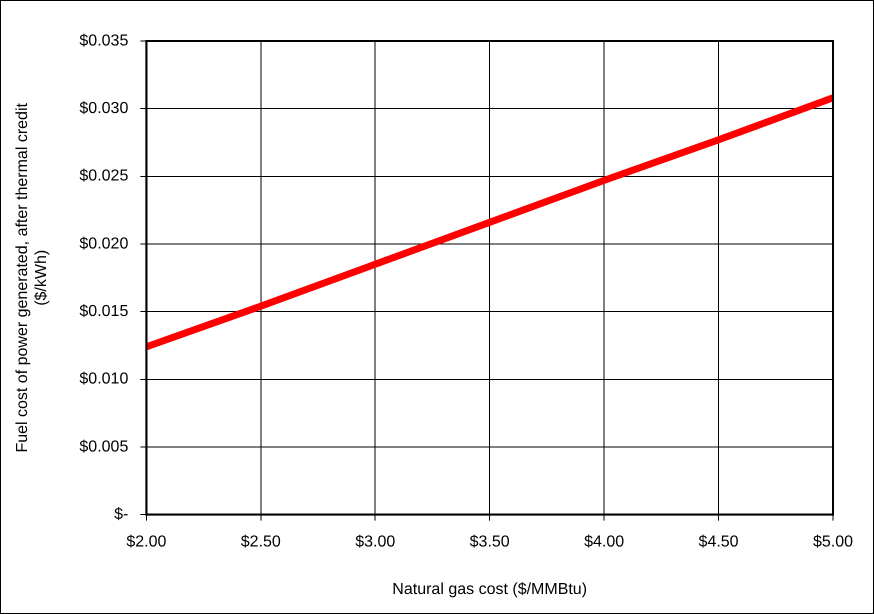 The height and width of the screenshot is (614, 874). What do you see at coordinates (121, 515) in the screenshot?
I see `y-tick-label: $-` at bounding box center [121, 515].